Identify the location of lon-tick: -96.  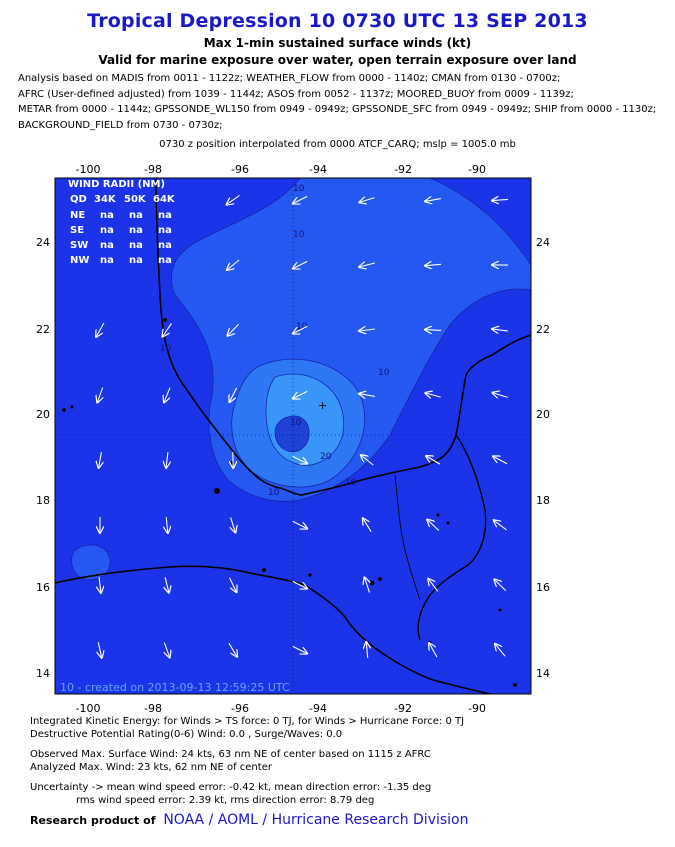
(240, 169).